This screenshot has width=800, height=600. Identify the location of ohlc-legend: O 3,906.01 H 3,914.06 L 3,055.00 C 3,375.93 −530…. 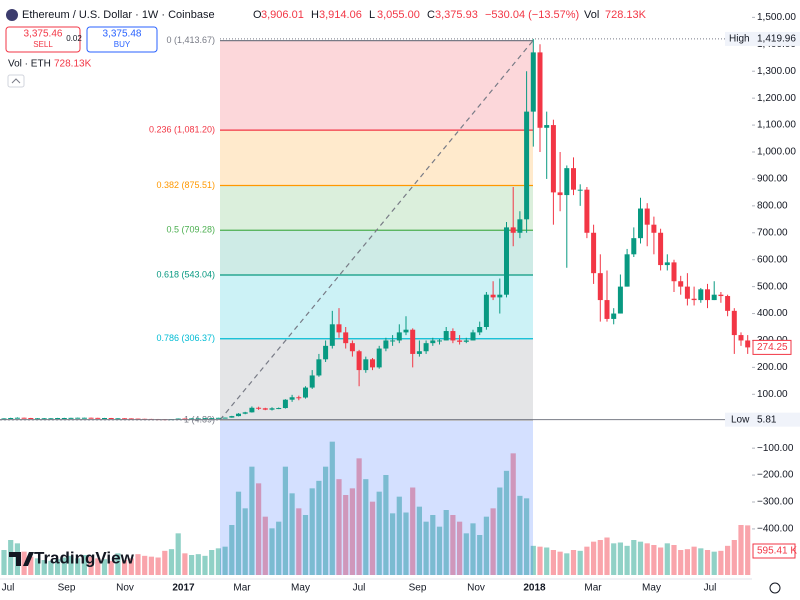
(450, 15).